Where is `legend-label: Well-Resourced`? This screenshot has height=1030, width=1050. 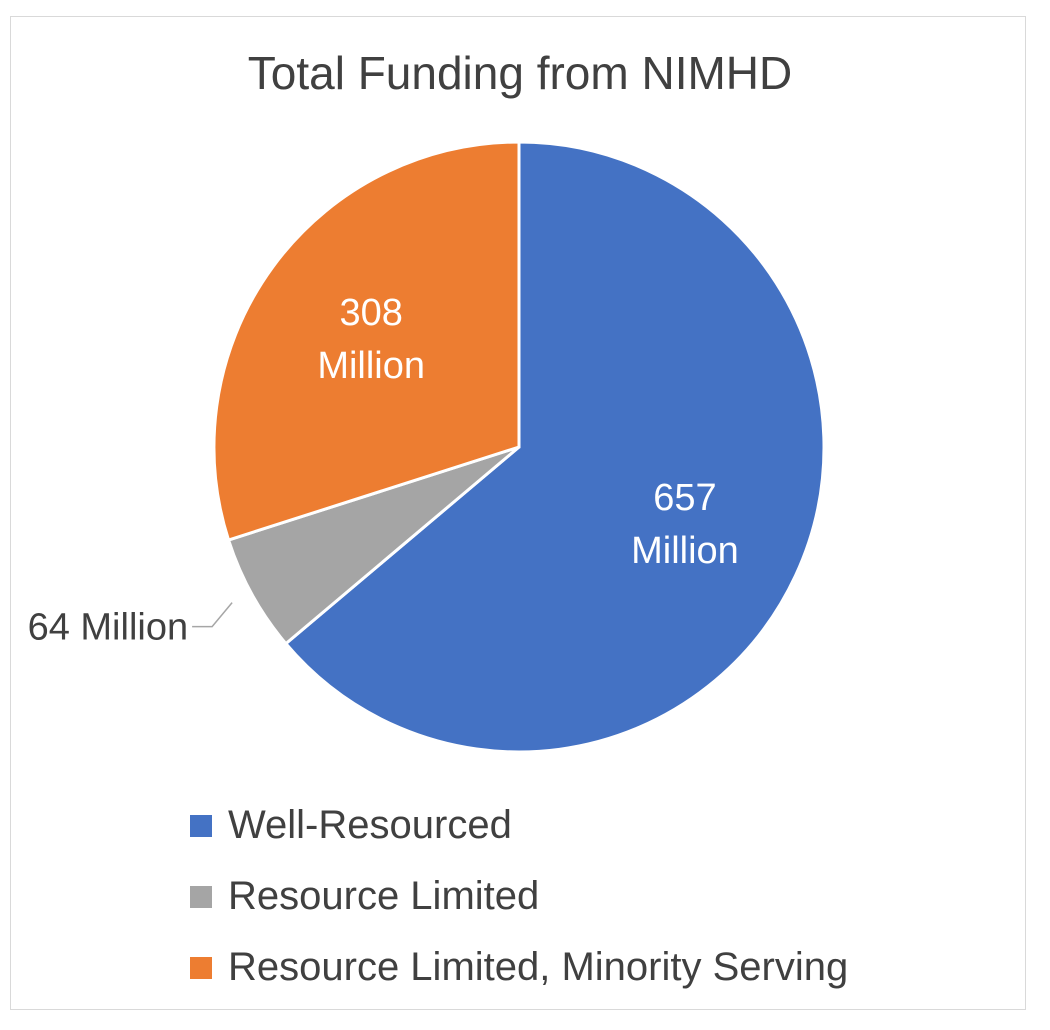 legend-label: Well-Resourced is located at coordinates (370, 825).